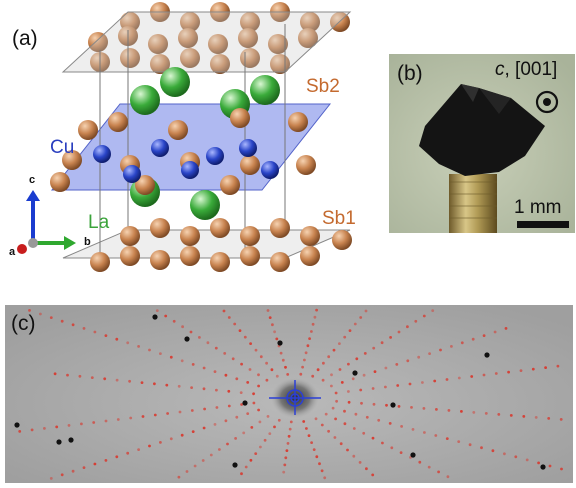 This screenshot has width=576, height=488. What do you see at coordinates (87, 242) in the screenshot?
I see `b-axis-label: b` at bounding box center [87, 242].